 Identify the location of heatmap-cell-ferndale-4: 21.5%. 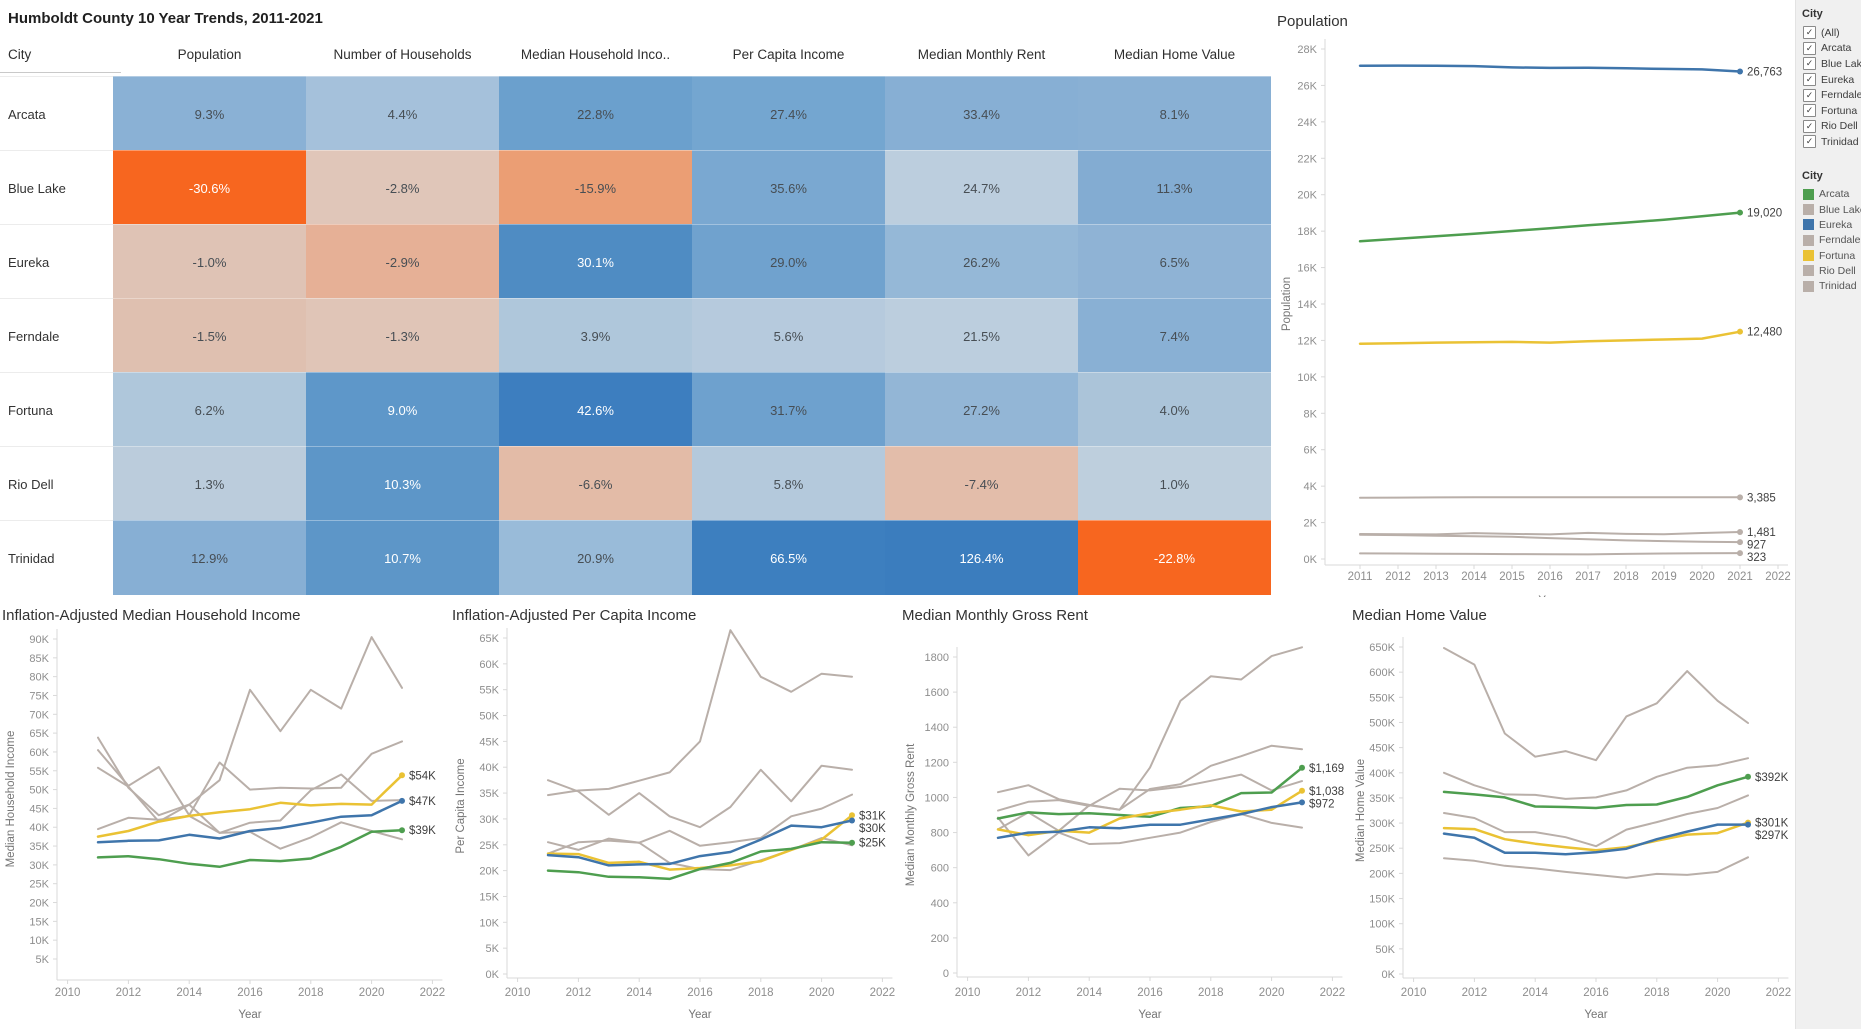
(981, 335).